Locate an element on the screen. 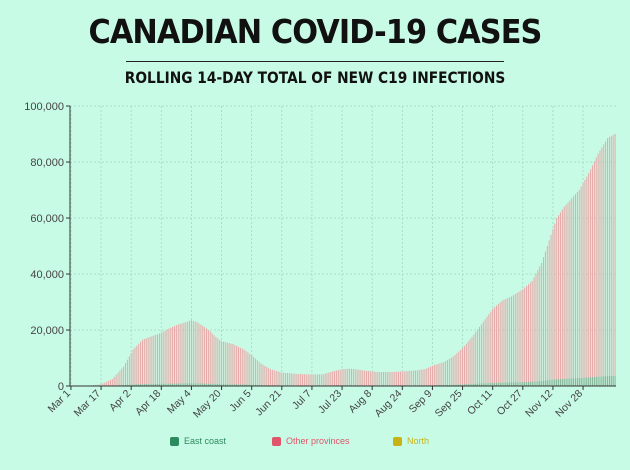 The width and height of the screenshot is (630, 470). x-tick-label: May 20 is located at coordinates (207, 404).